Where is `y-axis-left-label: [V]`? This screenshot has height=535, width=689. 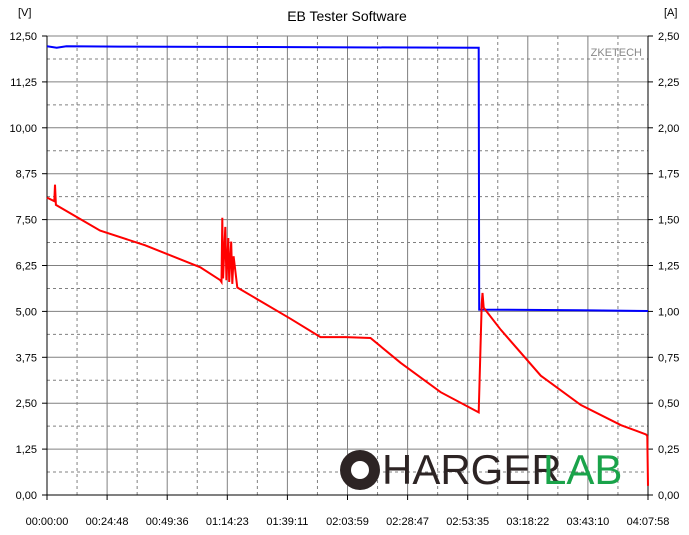 y-axis-left-label: [V] is located at coordinates (24, 13).